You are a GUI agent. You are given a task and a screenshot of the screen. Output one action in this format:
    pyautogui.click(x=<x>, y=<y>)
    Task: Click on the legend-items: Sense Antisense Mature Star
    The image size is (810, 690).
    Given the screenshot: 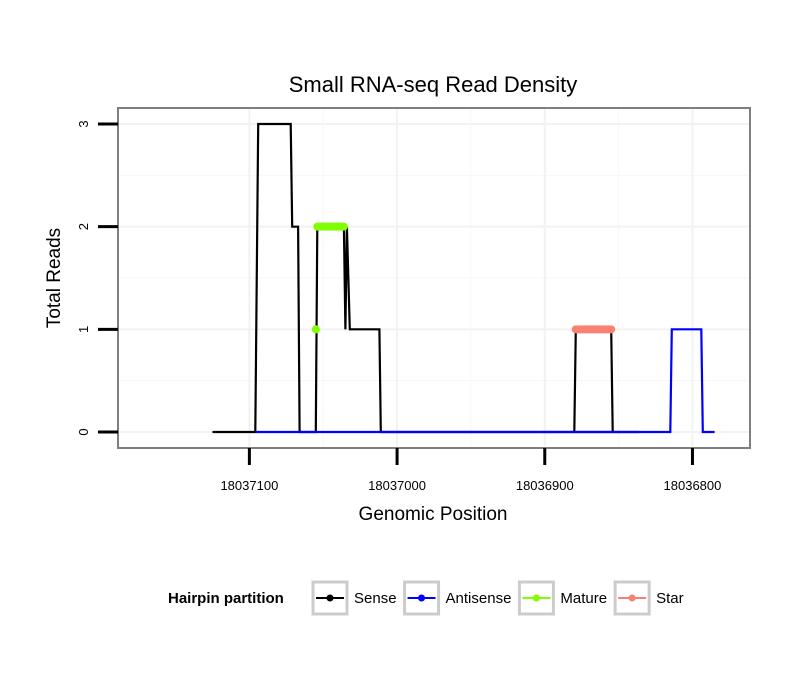 What is the action you would take?
    pyautogui.click(x=497, y=598)
    